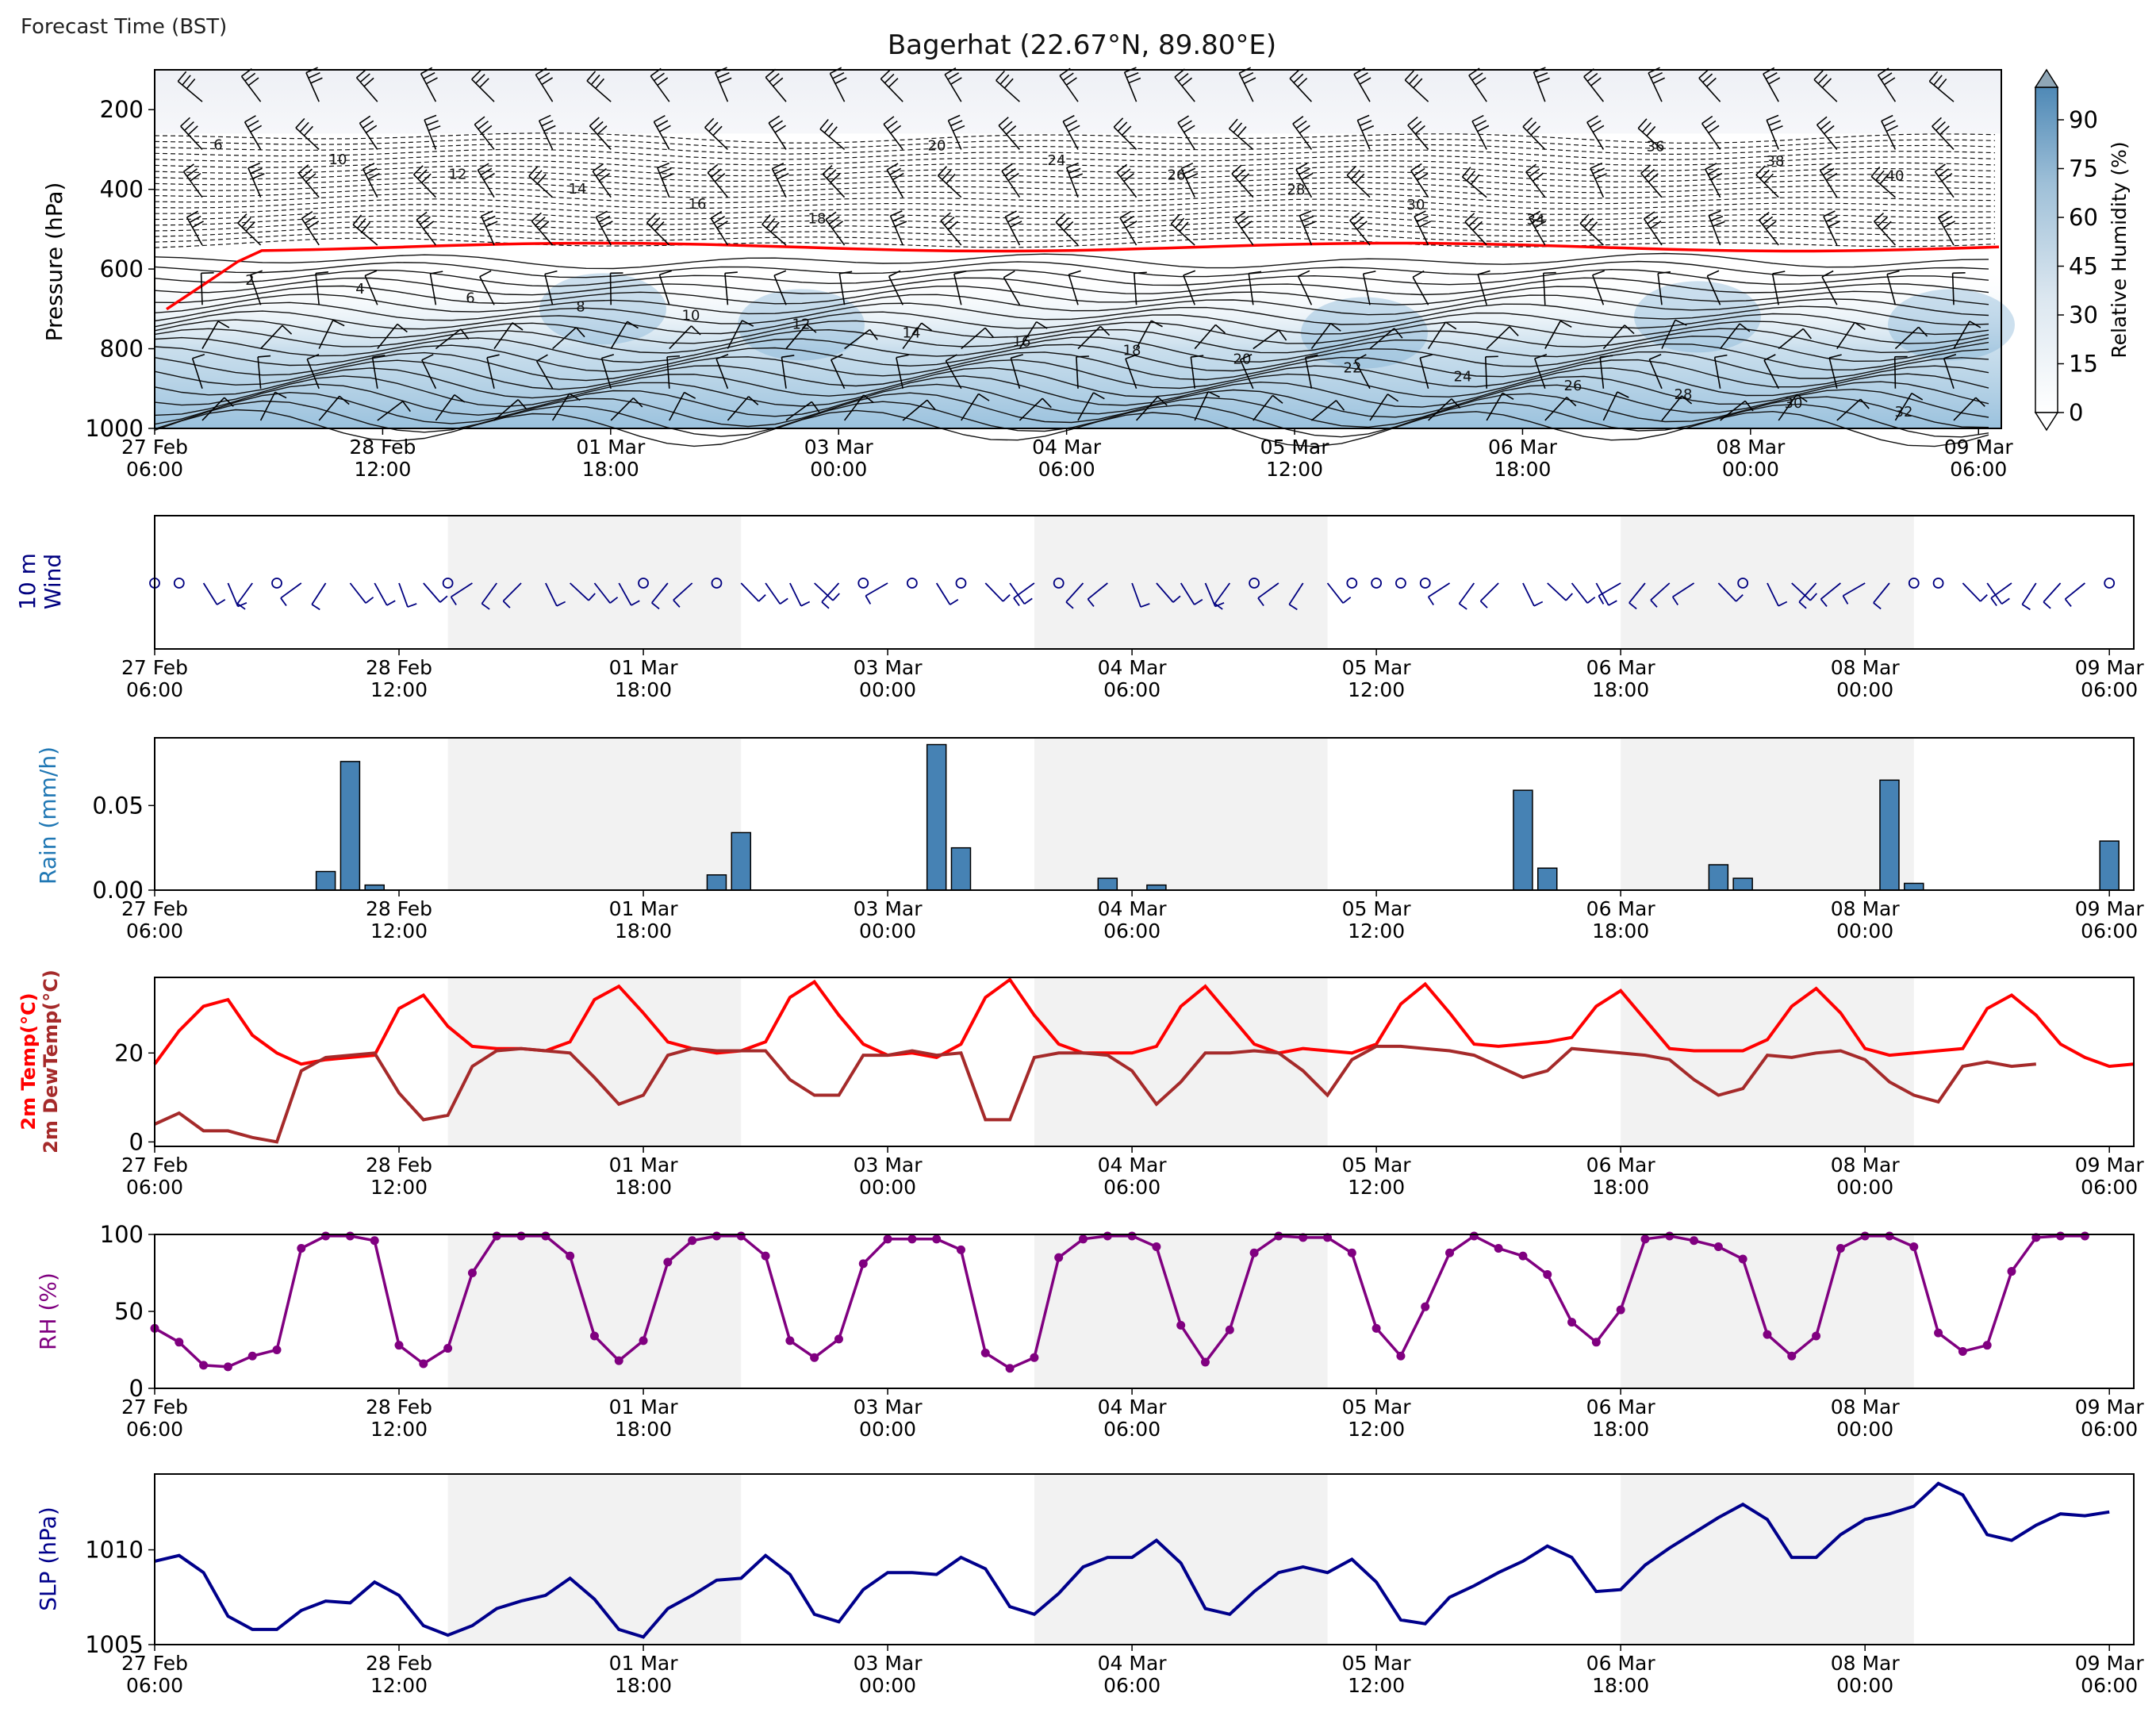 Image resolution: width=2156 pixels, height=1716 pixels. What do you see at coordinates (51, 1061) in the screenshot?
I see `y-axis-label: 2m DewTemp(°C)` at bounding box center [51, 1061].